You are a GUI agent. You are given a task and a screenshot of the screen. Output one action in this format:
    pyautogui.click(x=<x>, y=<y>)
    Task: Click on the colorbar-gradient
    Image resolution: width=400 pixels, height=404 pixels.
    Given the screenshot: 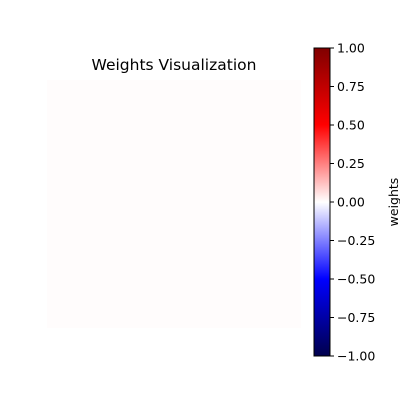 What is the action you would take?
    pyautogui.click(x=322, y=202)
    